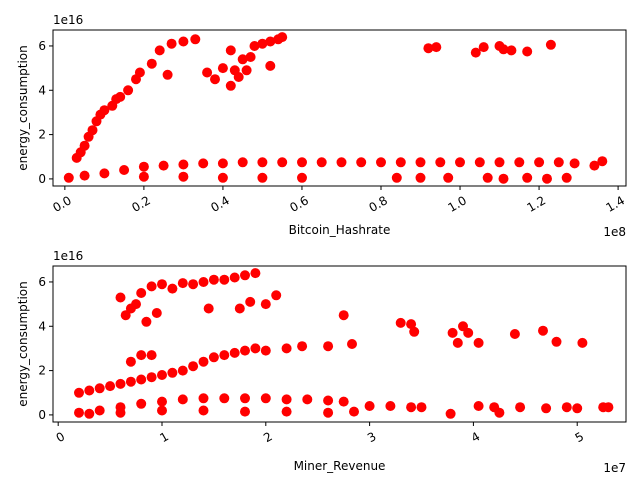 This screenshot has width=640, height=480. I want to click on y-tick-label: 0, so click(42, 415).